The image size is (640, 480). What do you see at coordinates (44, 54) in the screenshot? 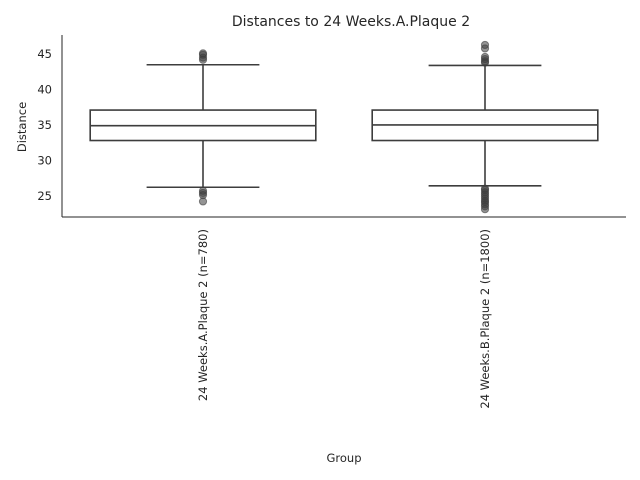
I see `y-tick-label: 45` at bounding box center [44, 54].